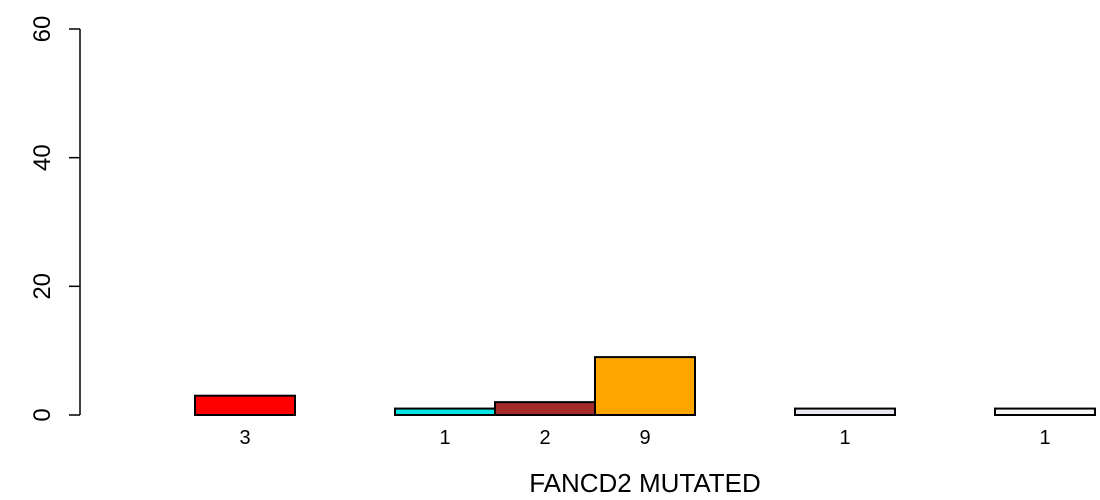 The image size is (1100, 500). What do you see at coordinates (55, 219) in the screenshot?
I see `y-axis: 0 20 40 60` at bounding box center [55, 219].